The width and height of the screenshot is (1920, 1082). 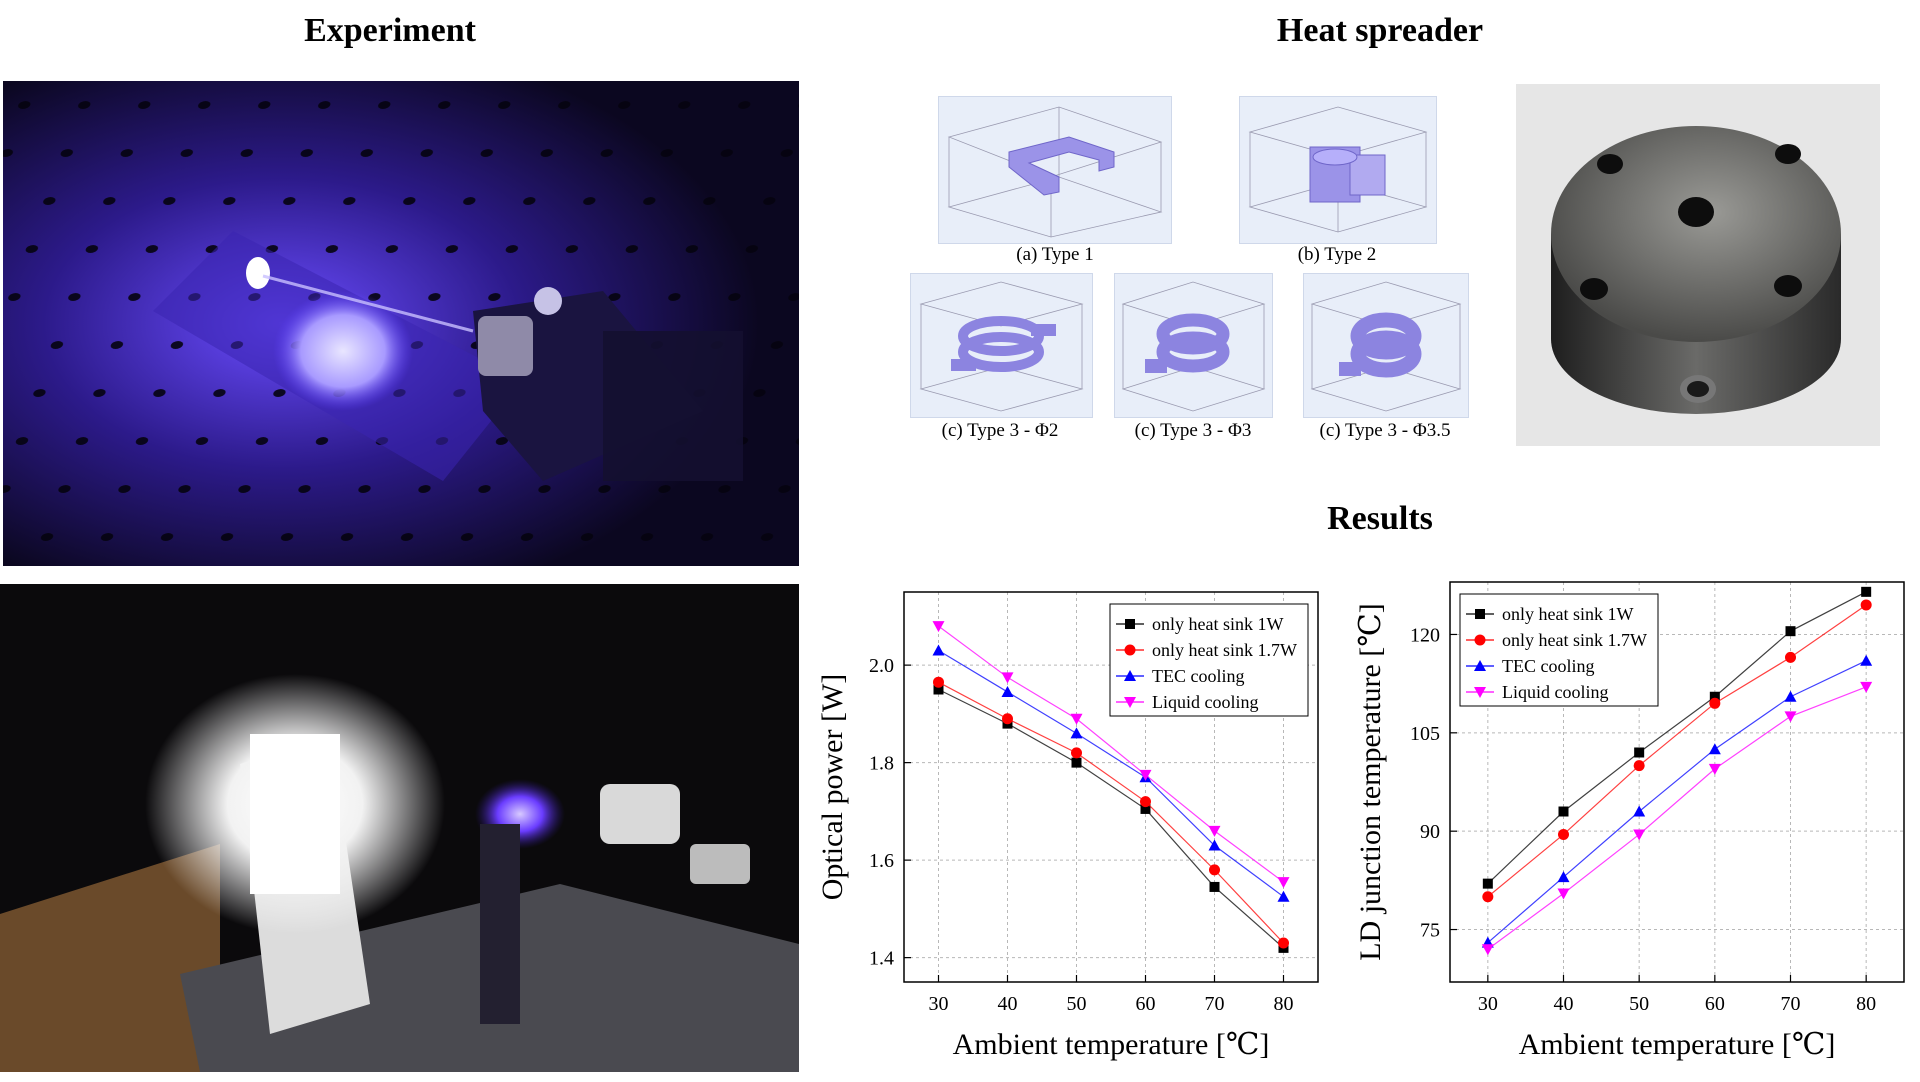 What do you see at coordinates (1215, 1004) in the screenshot?
I see `x-tick-label: 70` at bounding box center [1215, 1004].